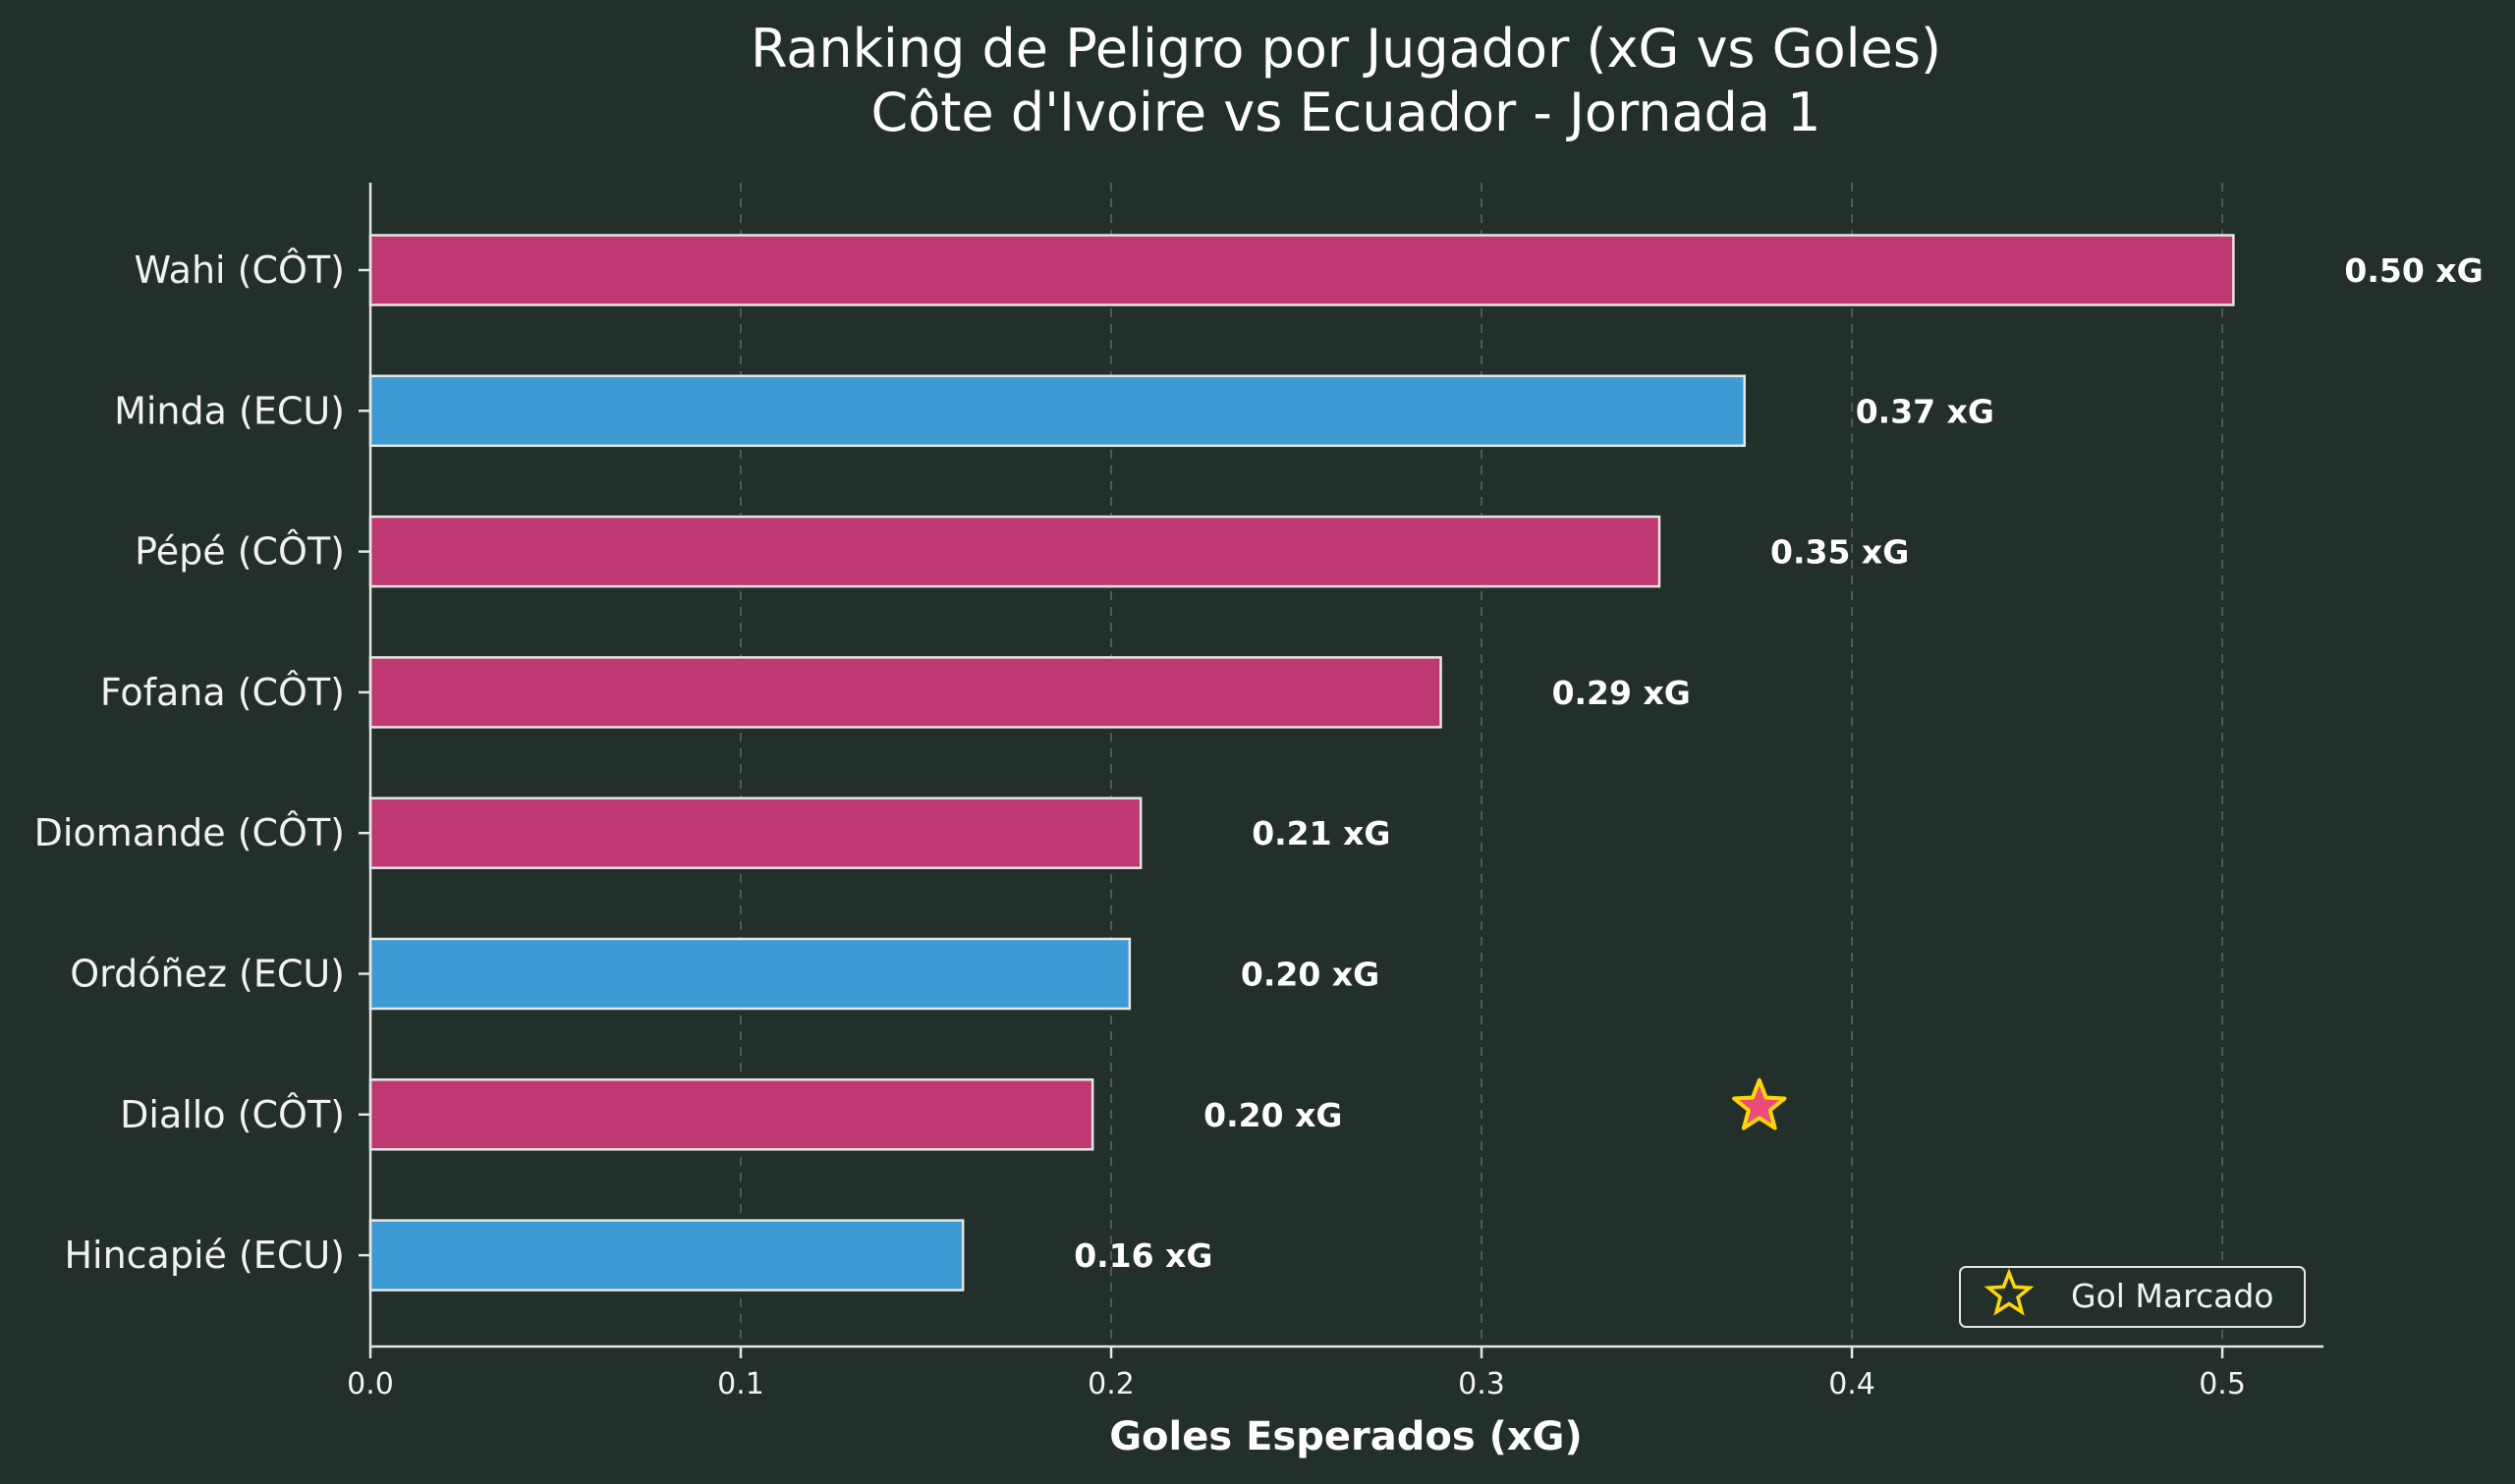  Describe the element at coordinates (1272, 1115) in the screenshot. I see `data-label-diallo: 0.20 xG` at that location.